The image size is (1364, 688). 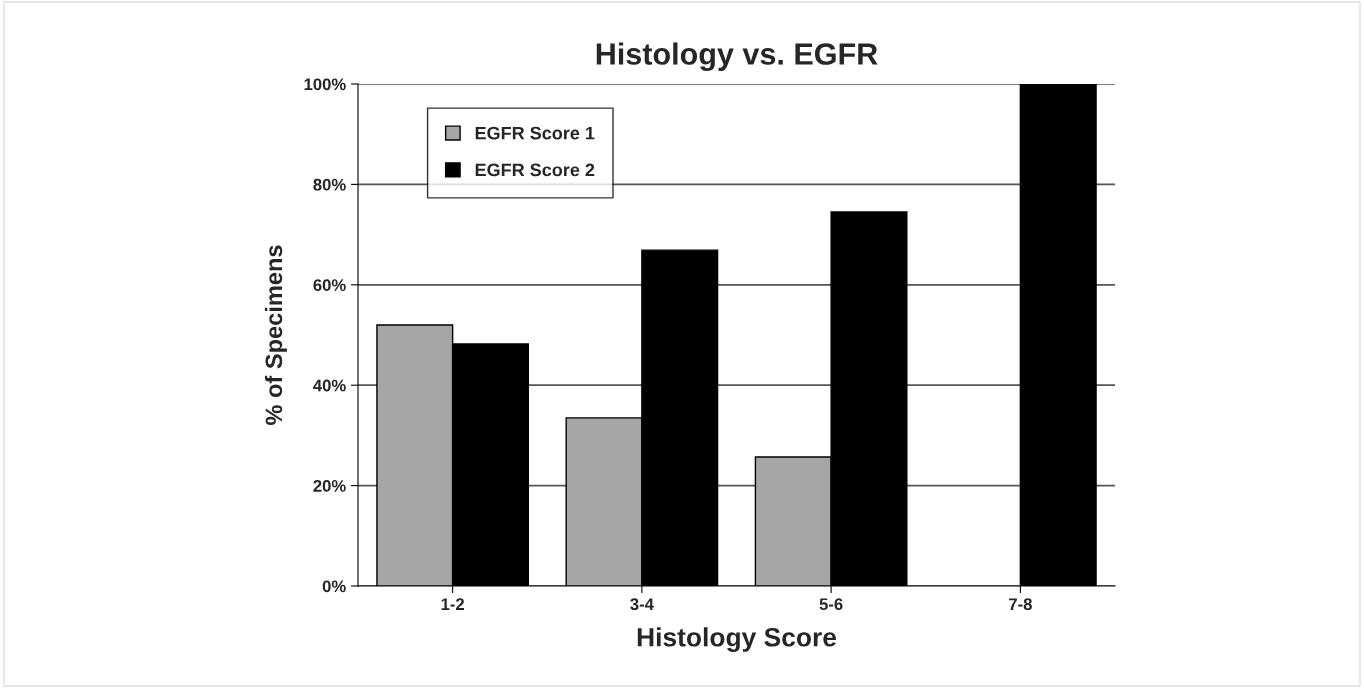 What do you see at coordinates (535, 170) in the screenshot?
I see `legend-label: EGFR Score 2` at bounding box center [535, 170].